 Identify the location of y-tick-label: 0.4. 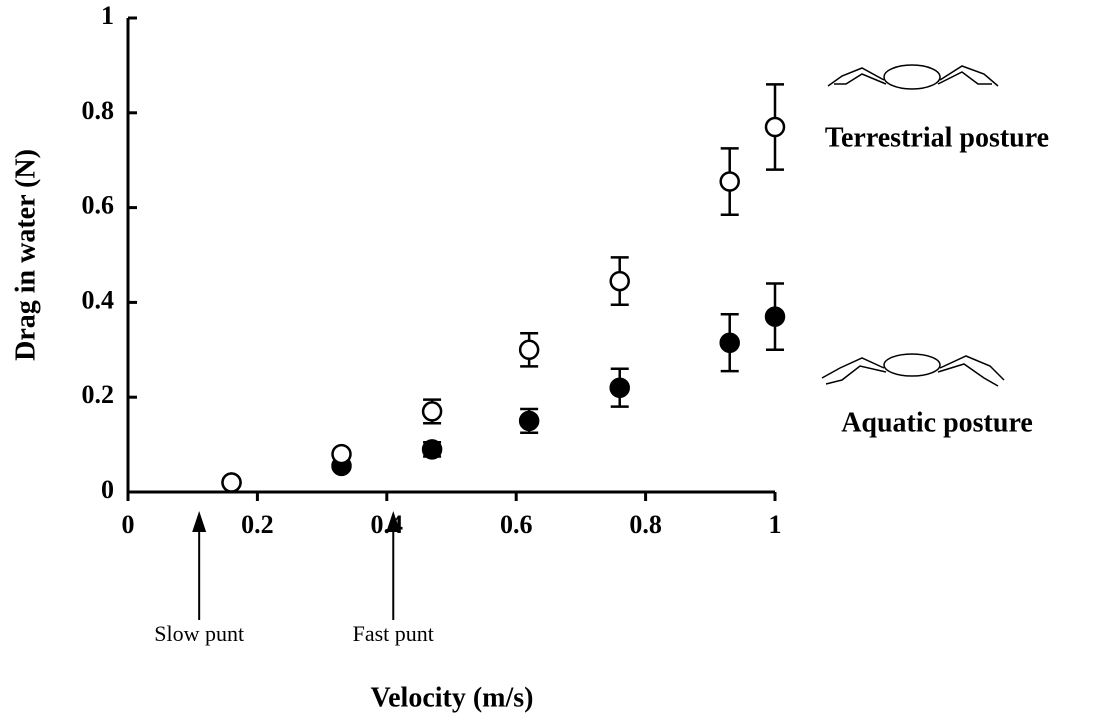
(98, 299).